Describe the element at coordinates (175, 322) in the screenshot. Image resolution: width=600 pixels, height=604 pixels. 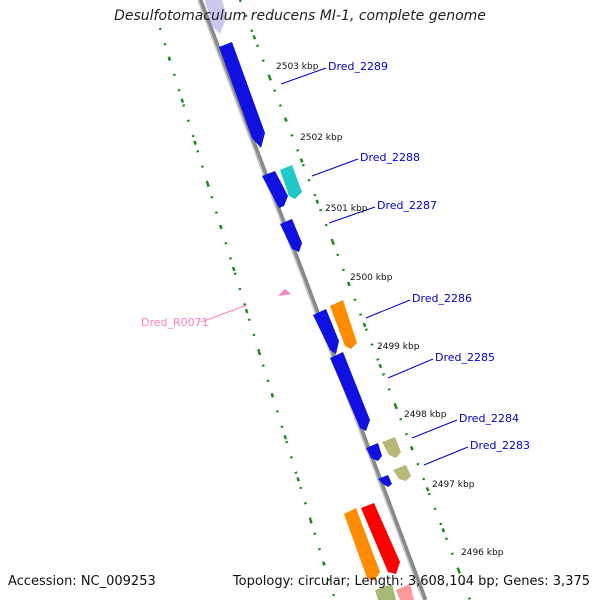
I see `rna-label-dred-r0071: Dred_R0071` at that location.